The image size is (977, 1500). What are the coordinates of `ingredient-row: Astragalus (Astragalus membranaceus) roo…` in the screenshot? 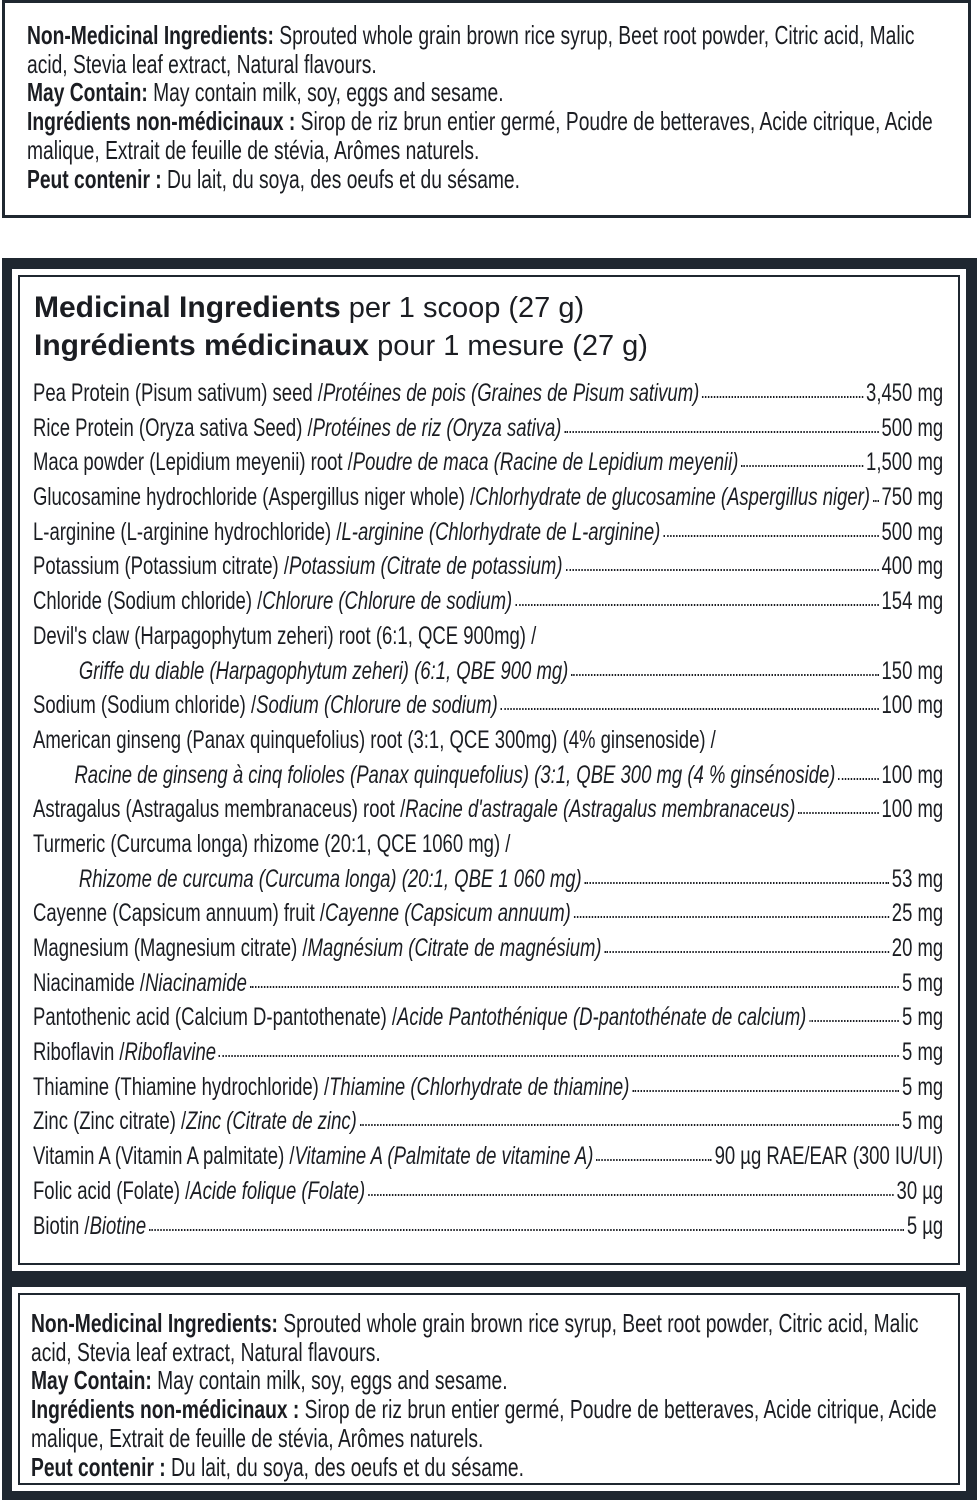 It's located at (488, 812).